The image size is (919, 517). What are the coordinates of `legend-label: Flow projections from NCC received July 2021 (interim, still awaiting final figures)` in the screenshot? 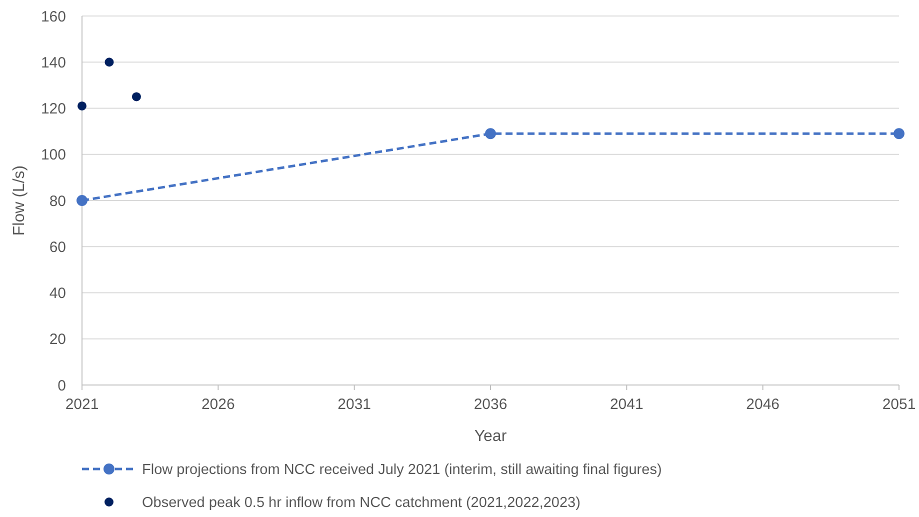 It's located at (402, 470).